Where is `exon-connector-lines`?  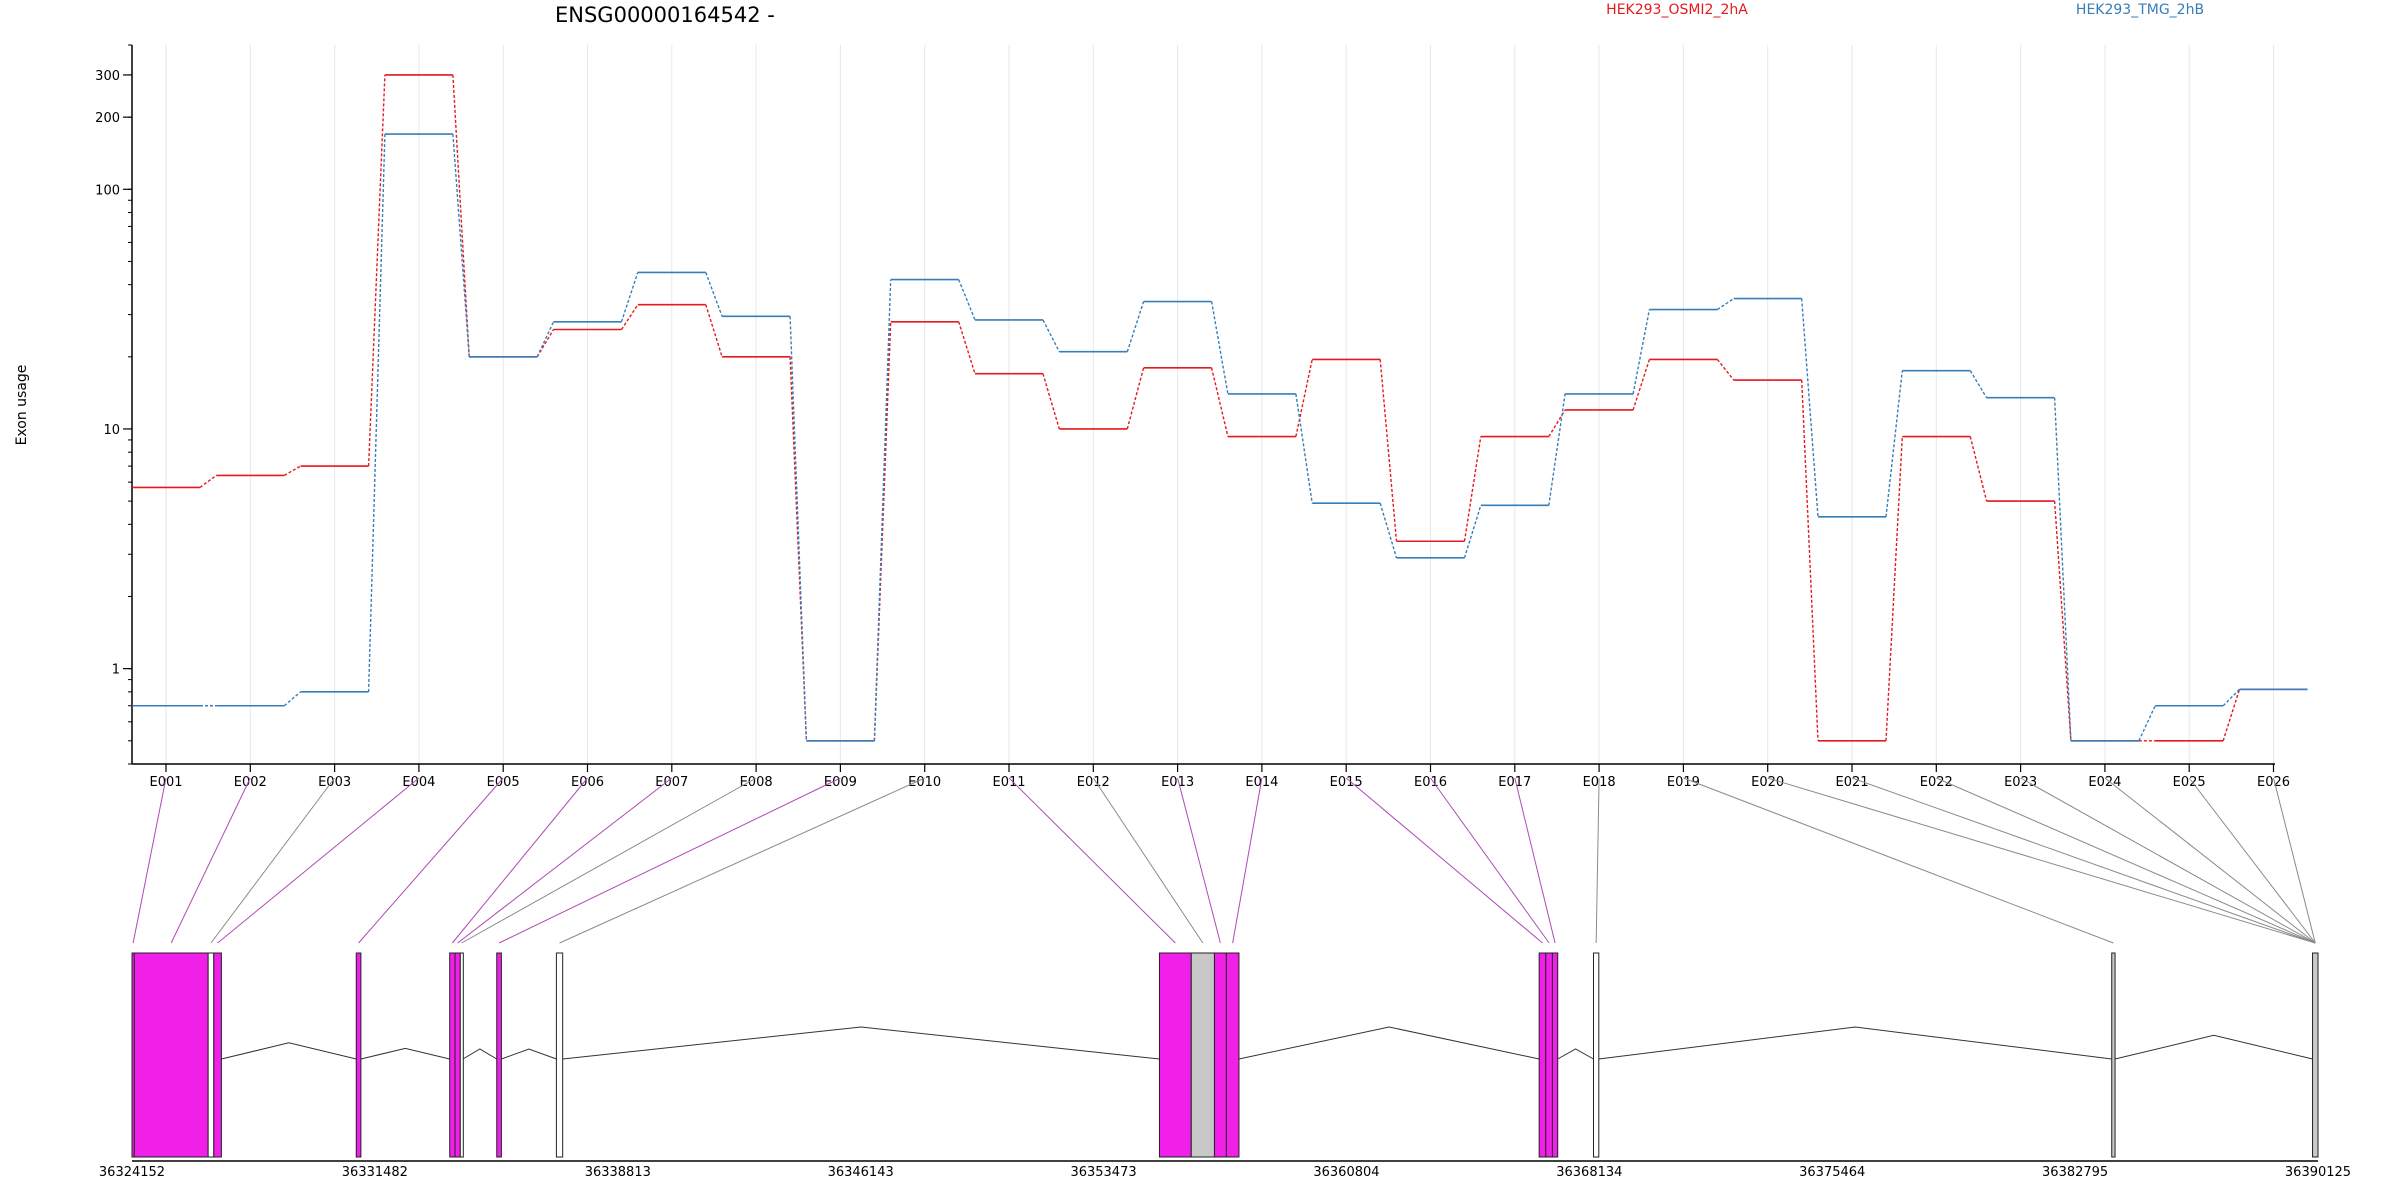 exon-connector-lines is located at coordinates (1224, 860).